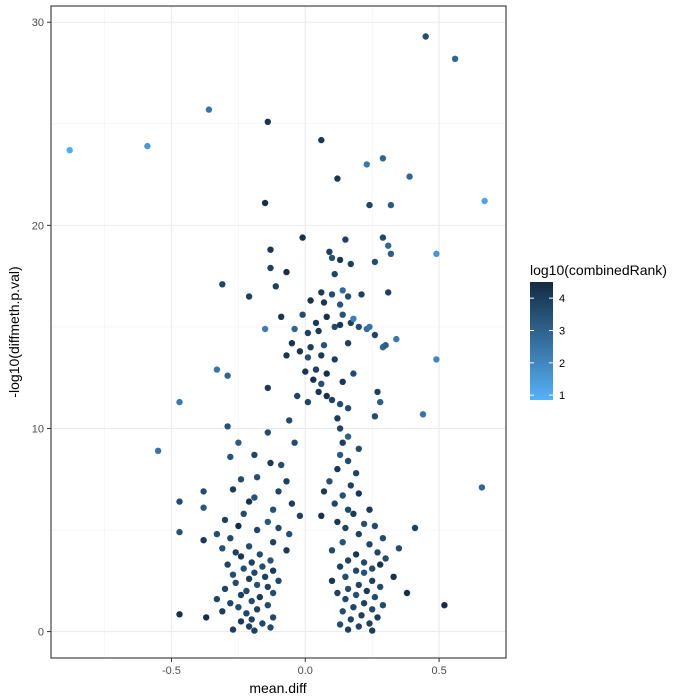  What do you see at coordinates (38, 23) in the screenshot?
I see `y-tick-label: 30` at bounding box center [38, 23].